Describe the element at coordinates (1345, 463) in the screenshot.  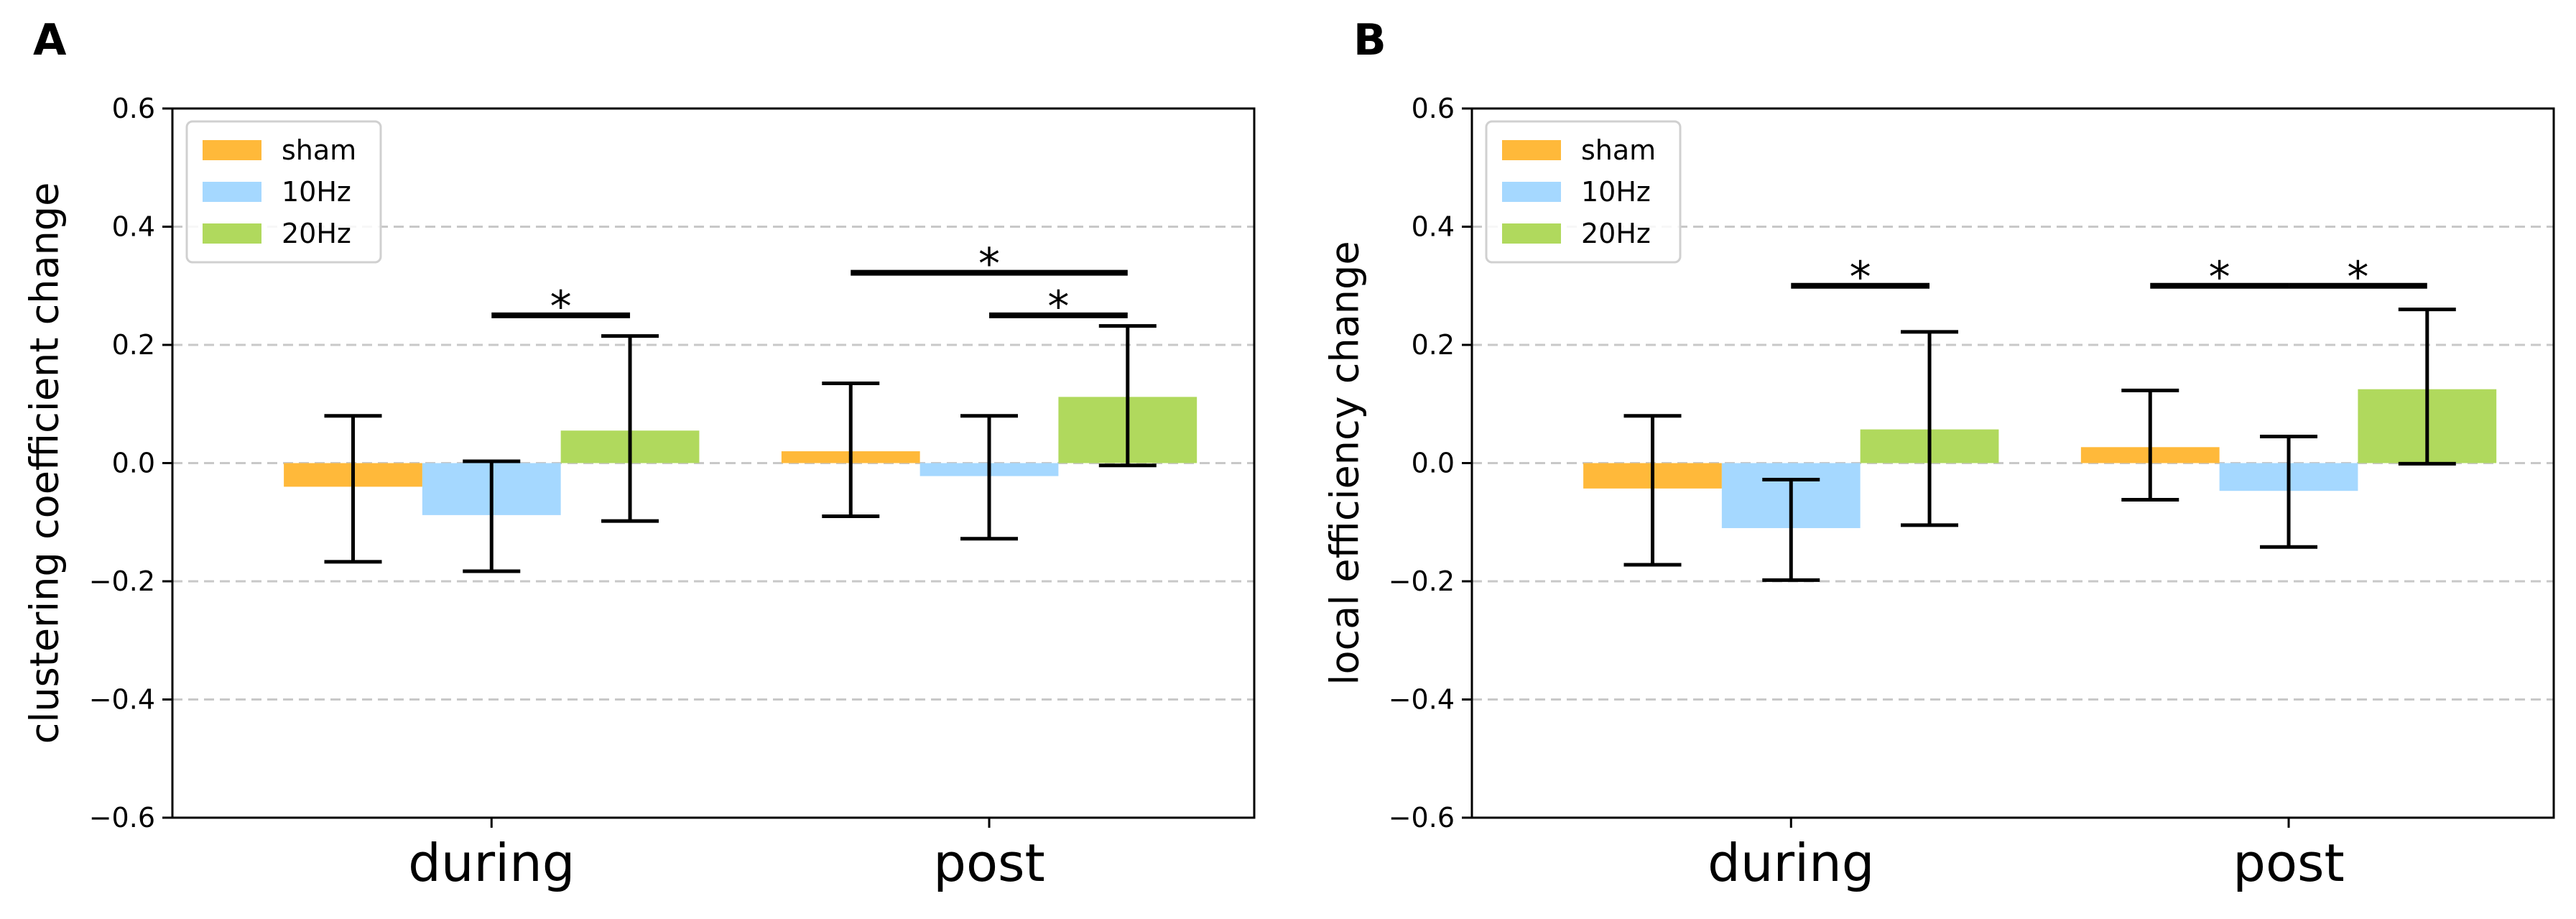
I see `y-axis-title: local efficiency change` at that location.